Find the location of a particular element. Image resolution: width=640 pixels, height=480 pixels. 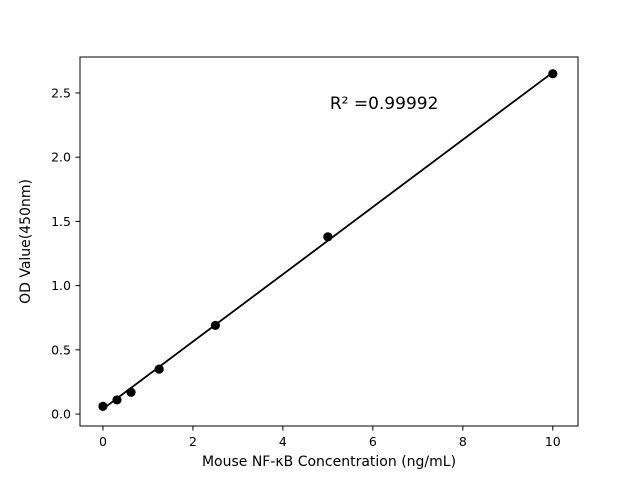

x-tick-label: 10 is located at coordinates (553, 441).